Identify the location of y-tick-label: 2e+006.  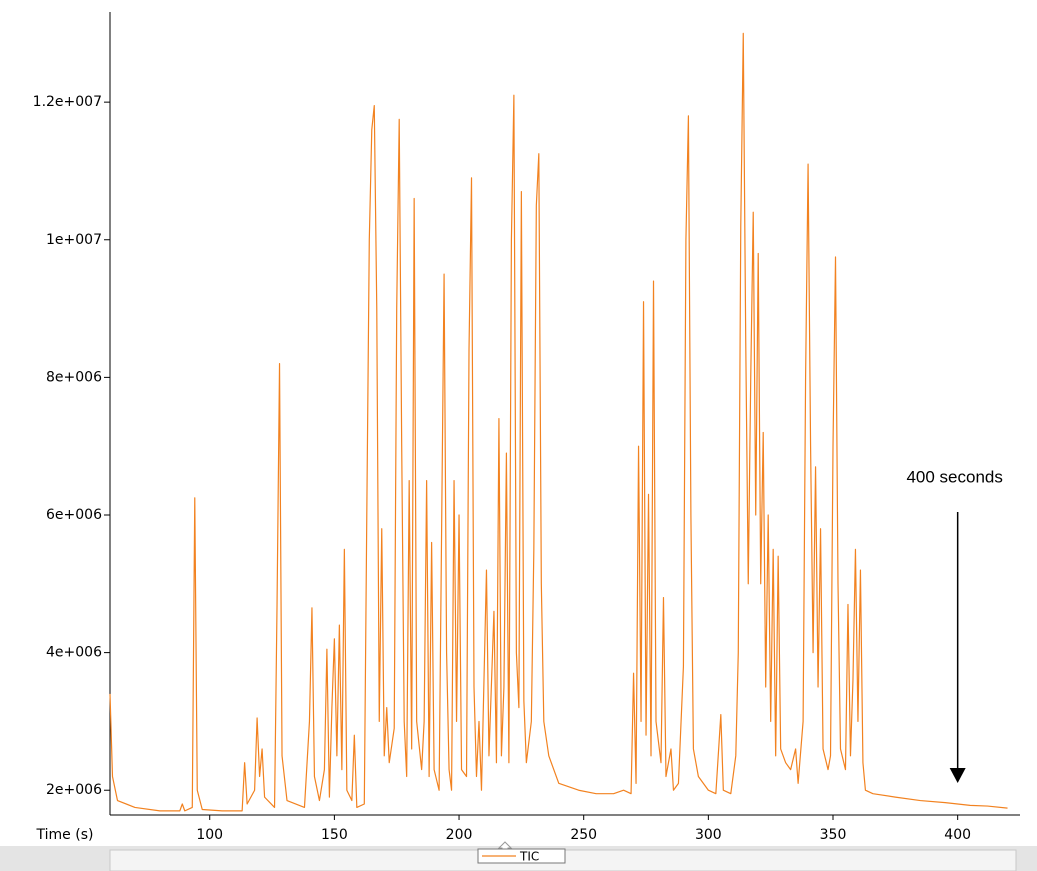
(74, 790).